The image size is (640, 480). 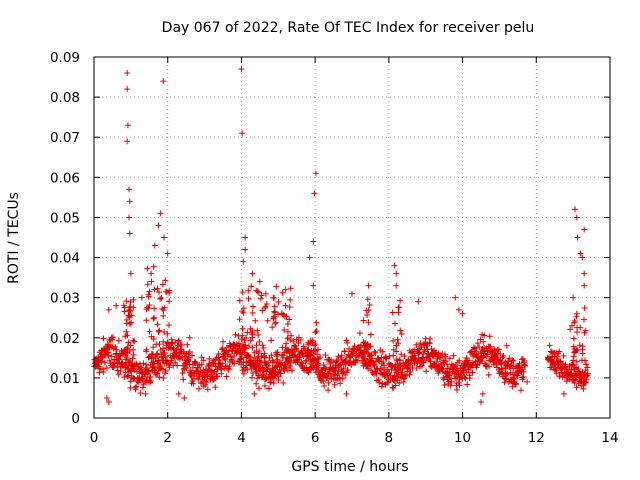 I want to click on y-tick-label: 0.02, so click(x=65, y=339).